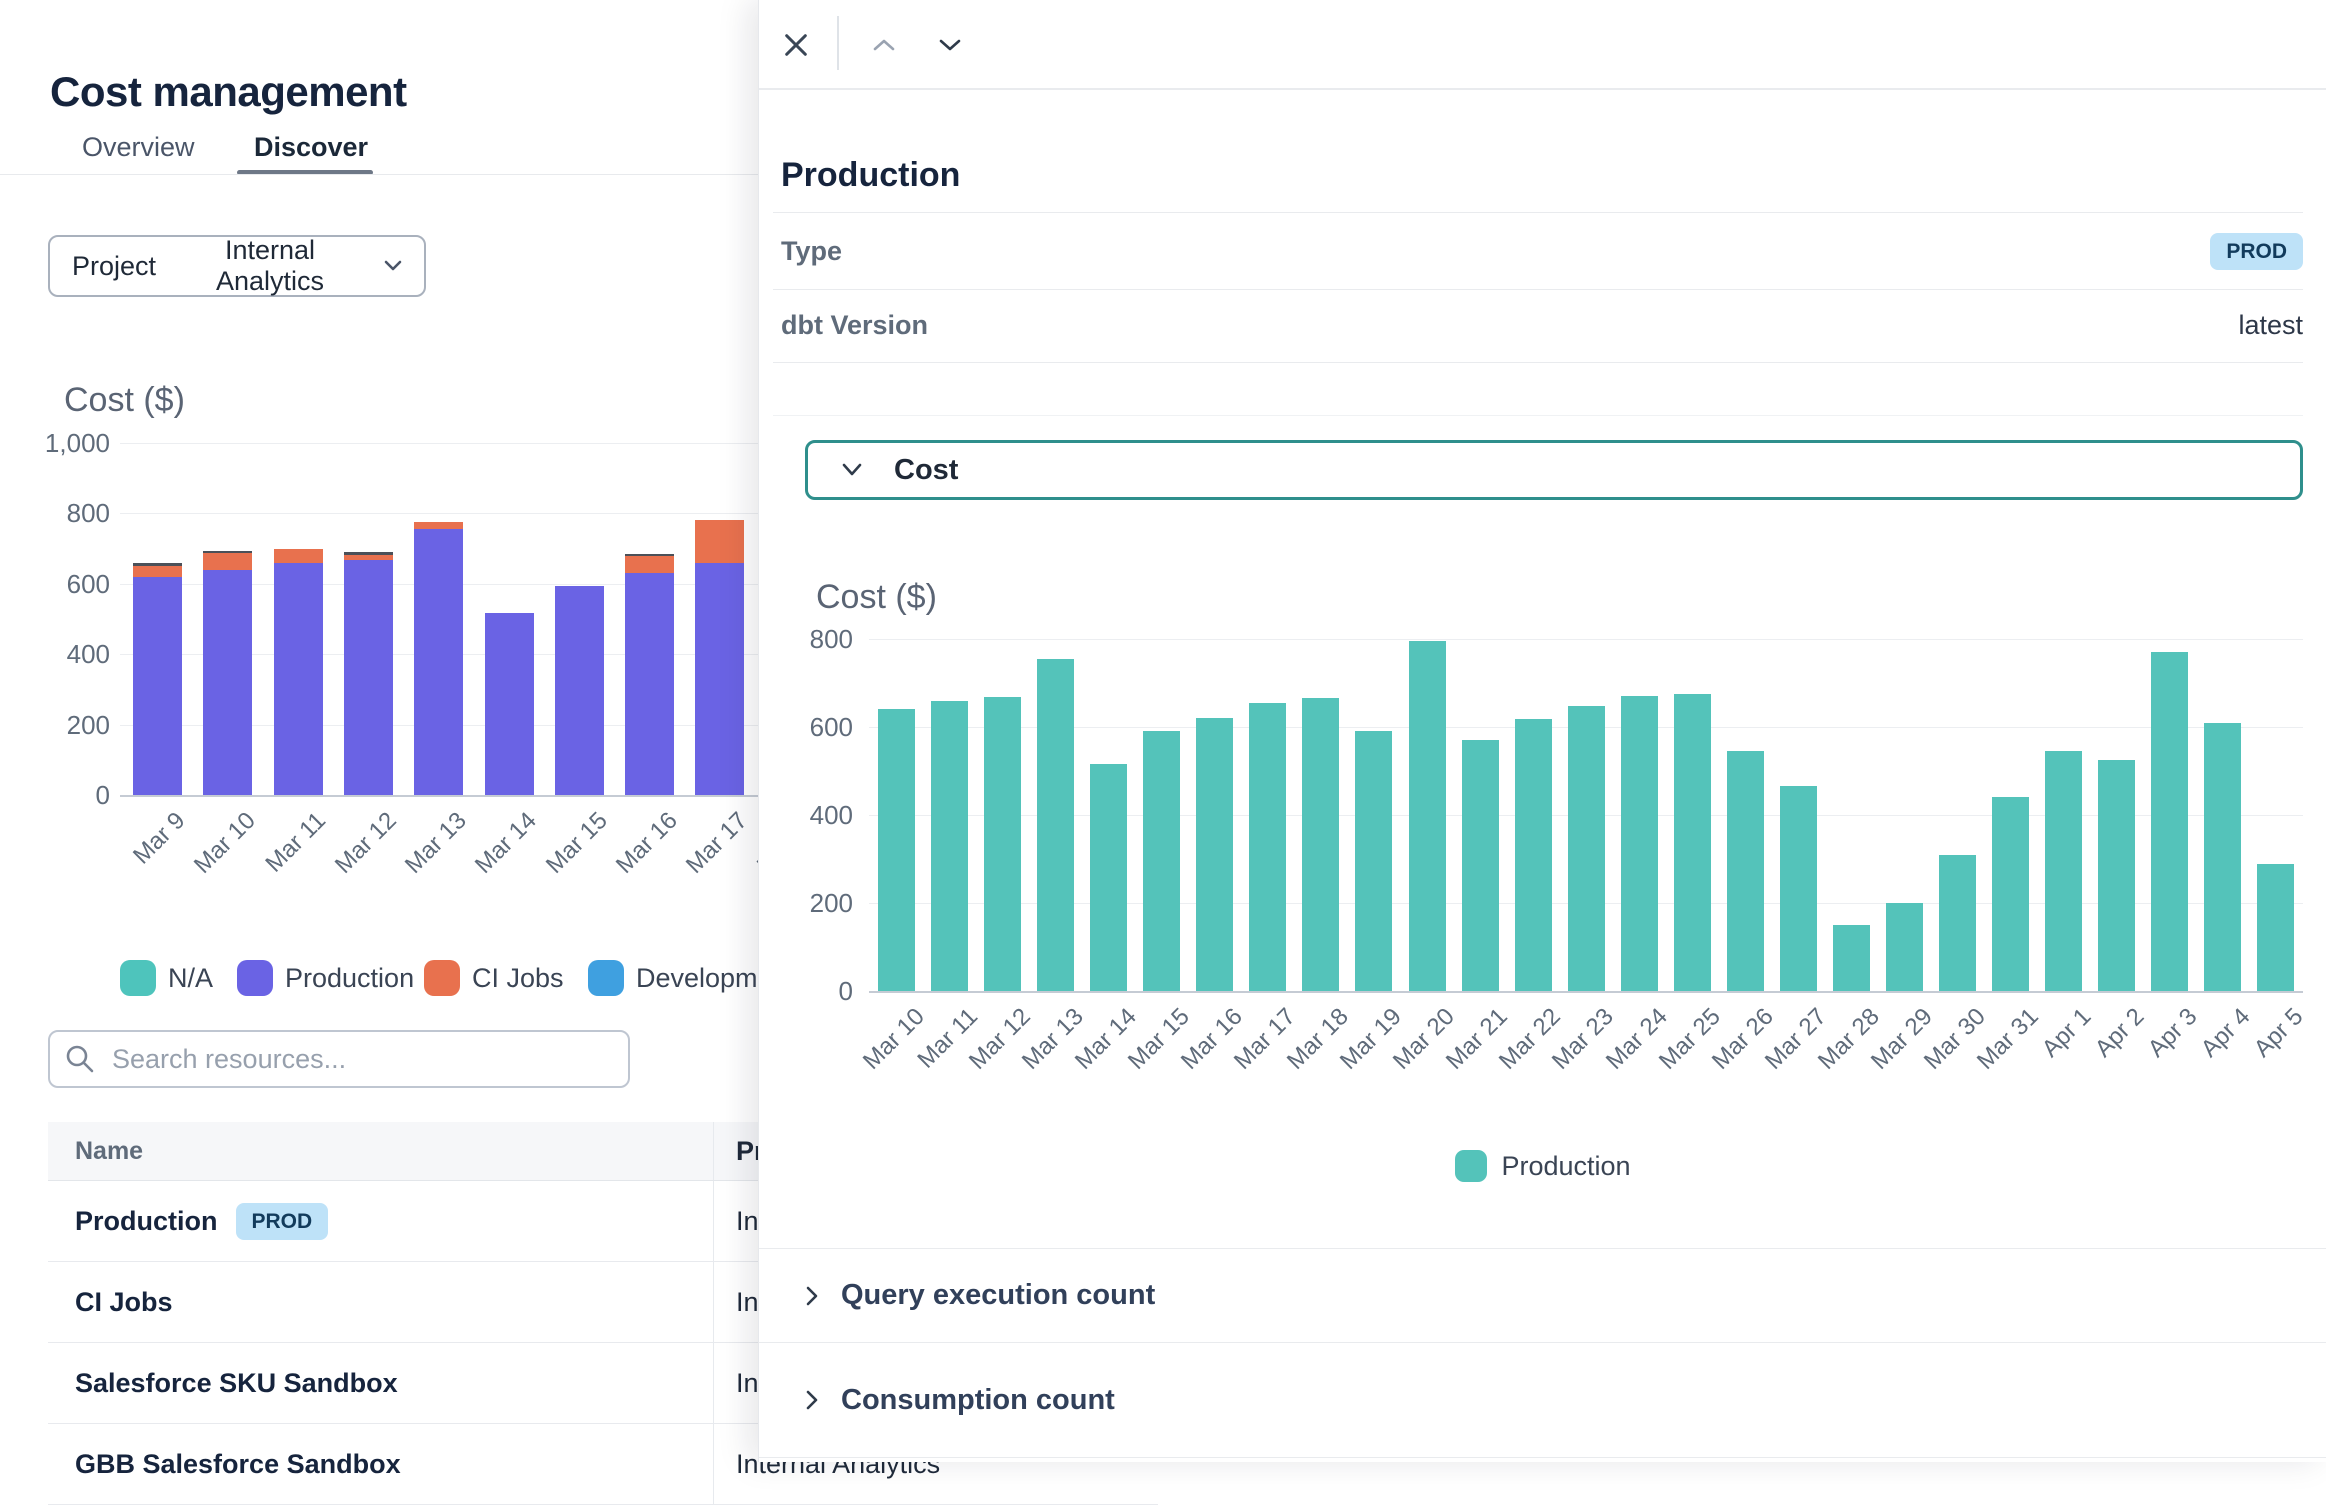  Describe the element at coordinates (1538, 251) in the screenshot. I see `field-row-type: Type PROD` at that location.